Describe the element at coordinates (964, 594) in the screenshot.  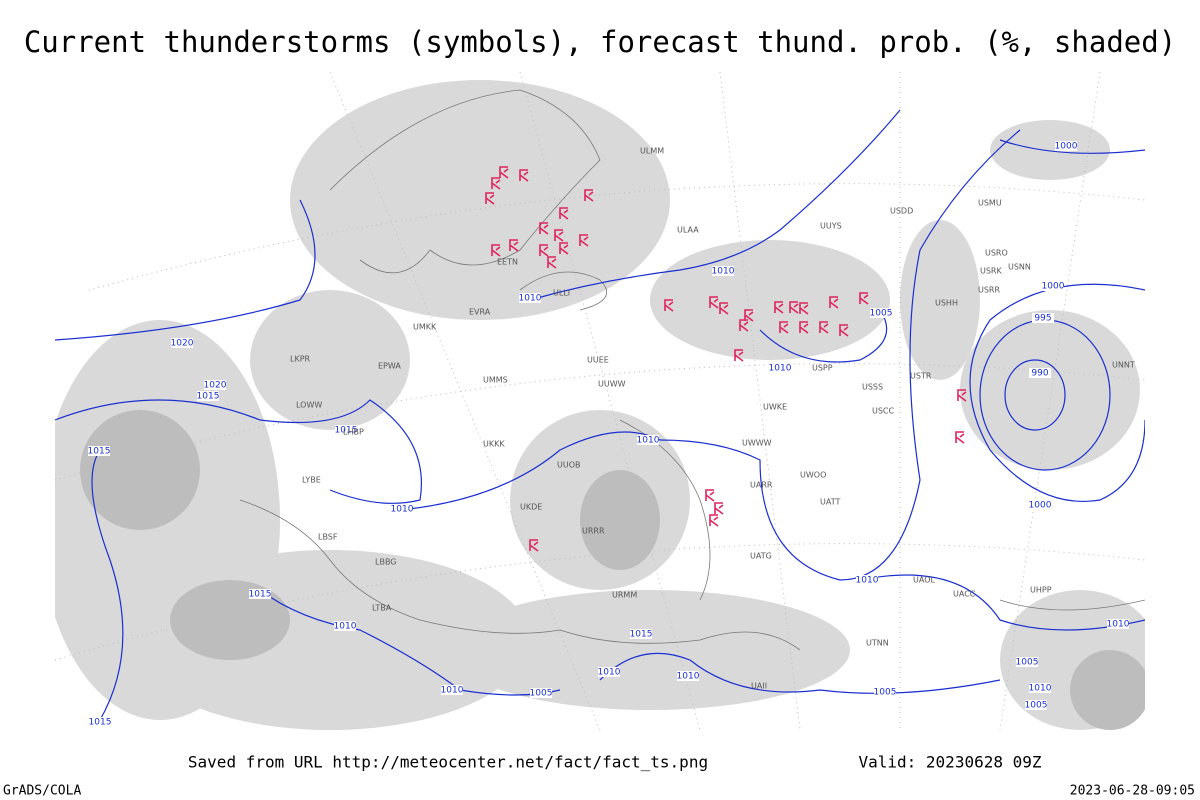
I see `station-label: UACC` at that location.